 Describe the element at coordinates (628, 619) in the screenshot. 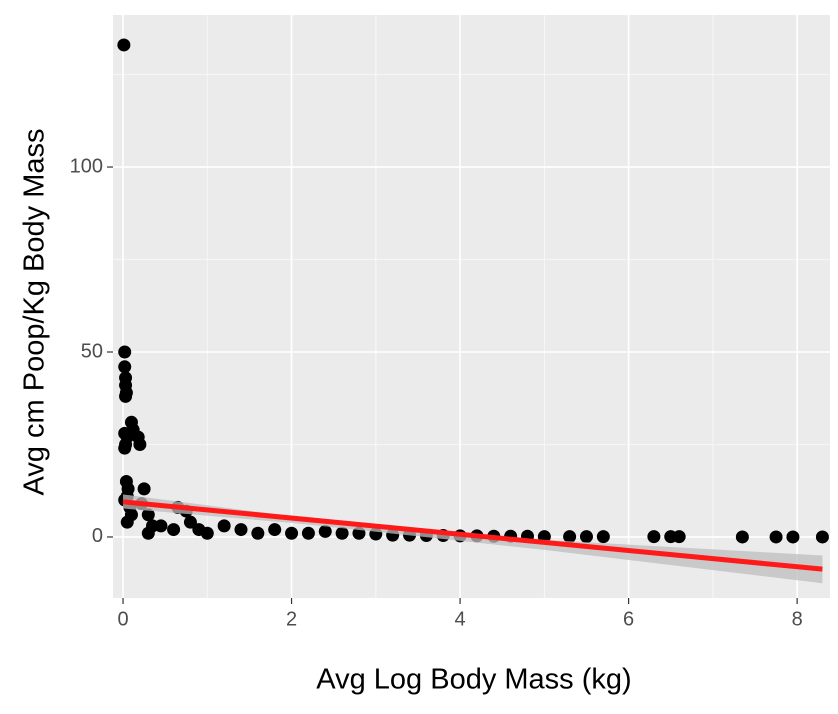

I see `x-tick-label: 6` at that location.